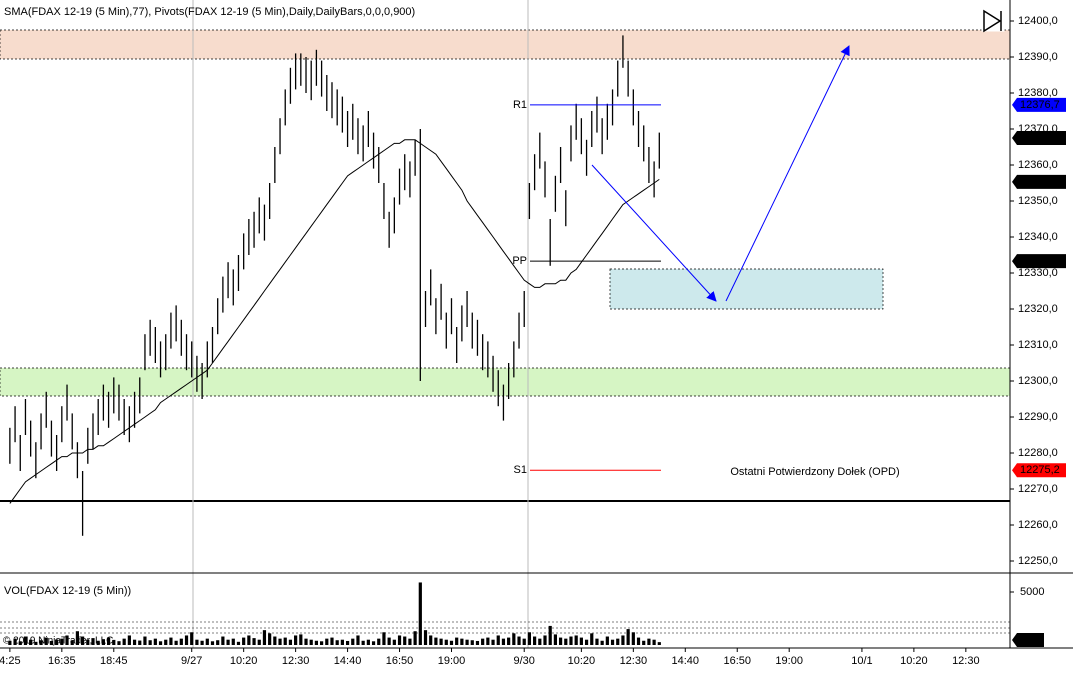 This screenshot has width=1073, height=674. Describe the element at coordinates (67, 591) in the screenshot. I see `volume-label: VOL(FDAX 12-19 (5 Min))` at that location.